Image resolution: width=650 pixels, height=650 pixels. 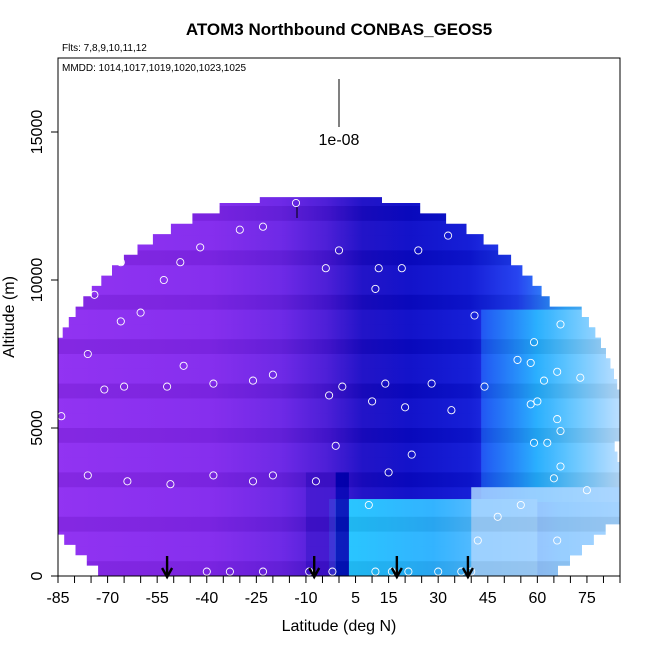 What do you see at coordinates (333, 591) in the screenshot?
I see `x-axis: -85 -70 -55 -40 -25 -10 5 15 30 45 60 75` at bounding box center [333, 591].